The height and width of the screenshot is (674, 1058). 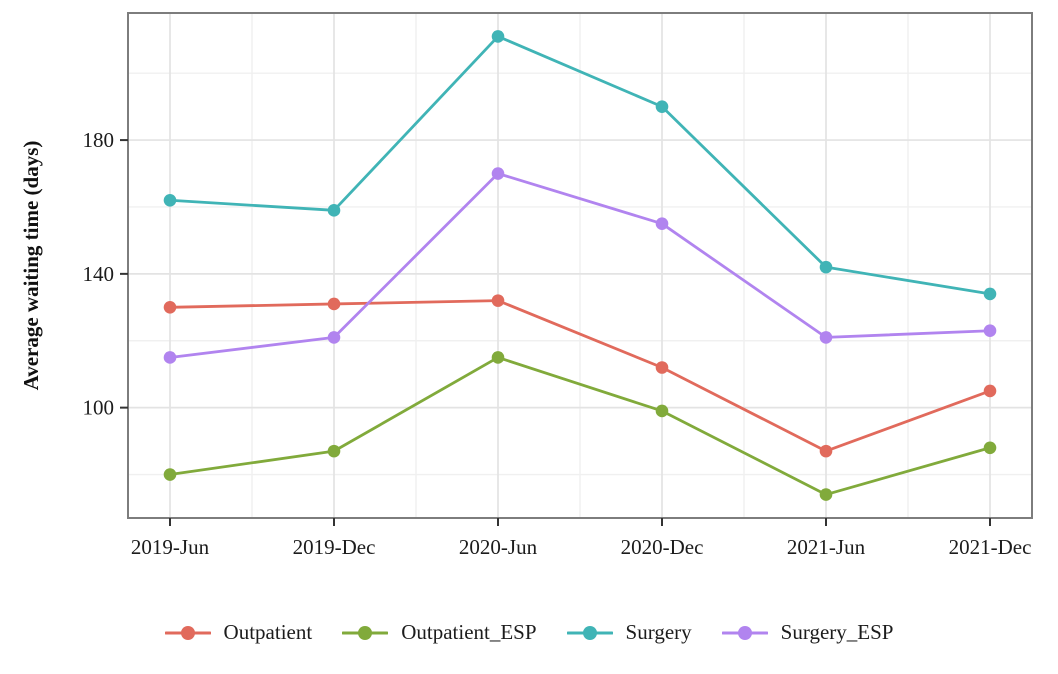 I want to click on y-tick-label: 140, so click(x=99, y=274).